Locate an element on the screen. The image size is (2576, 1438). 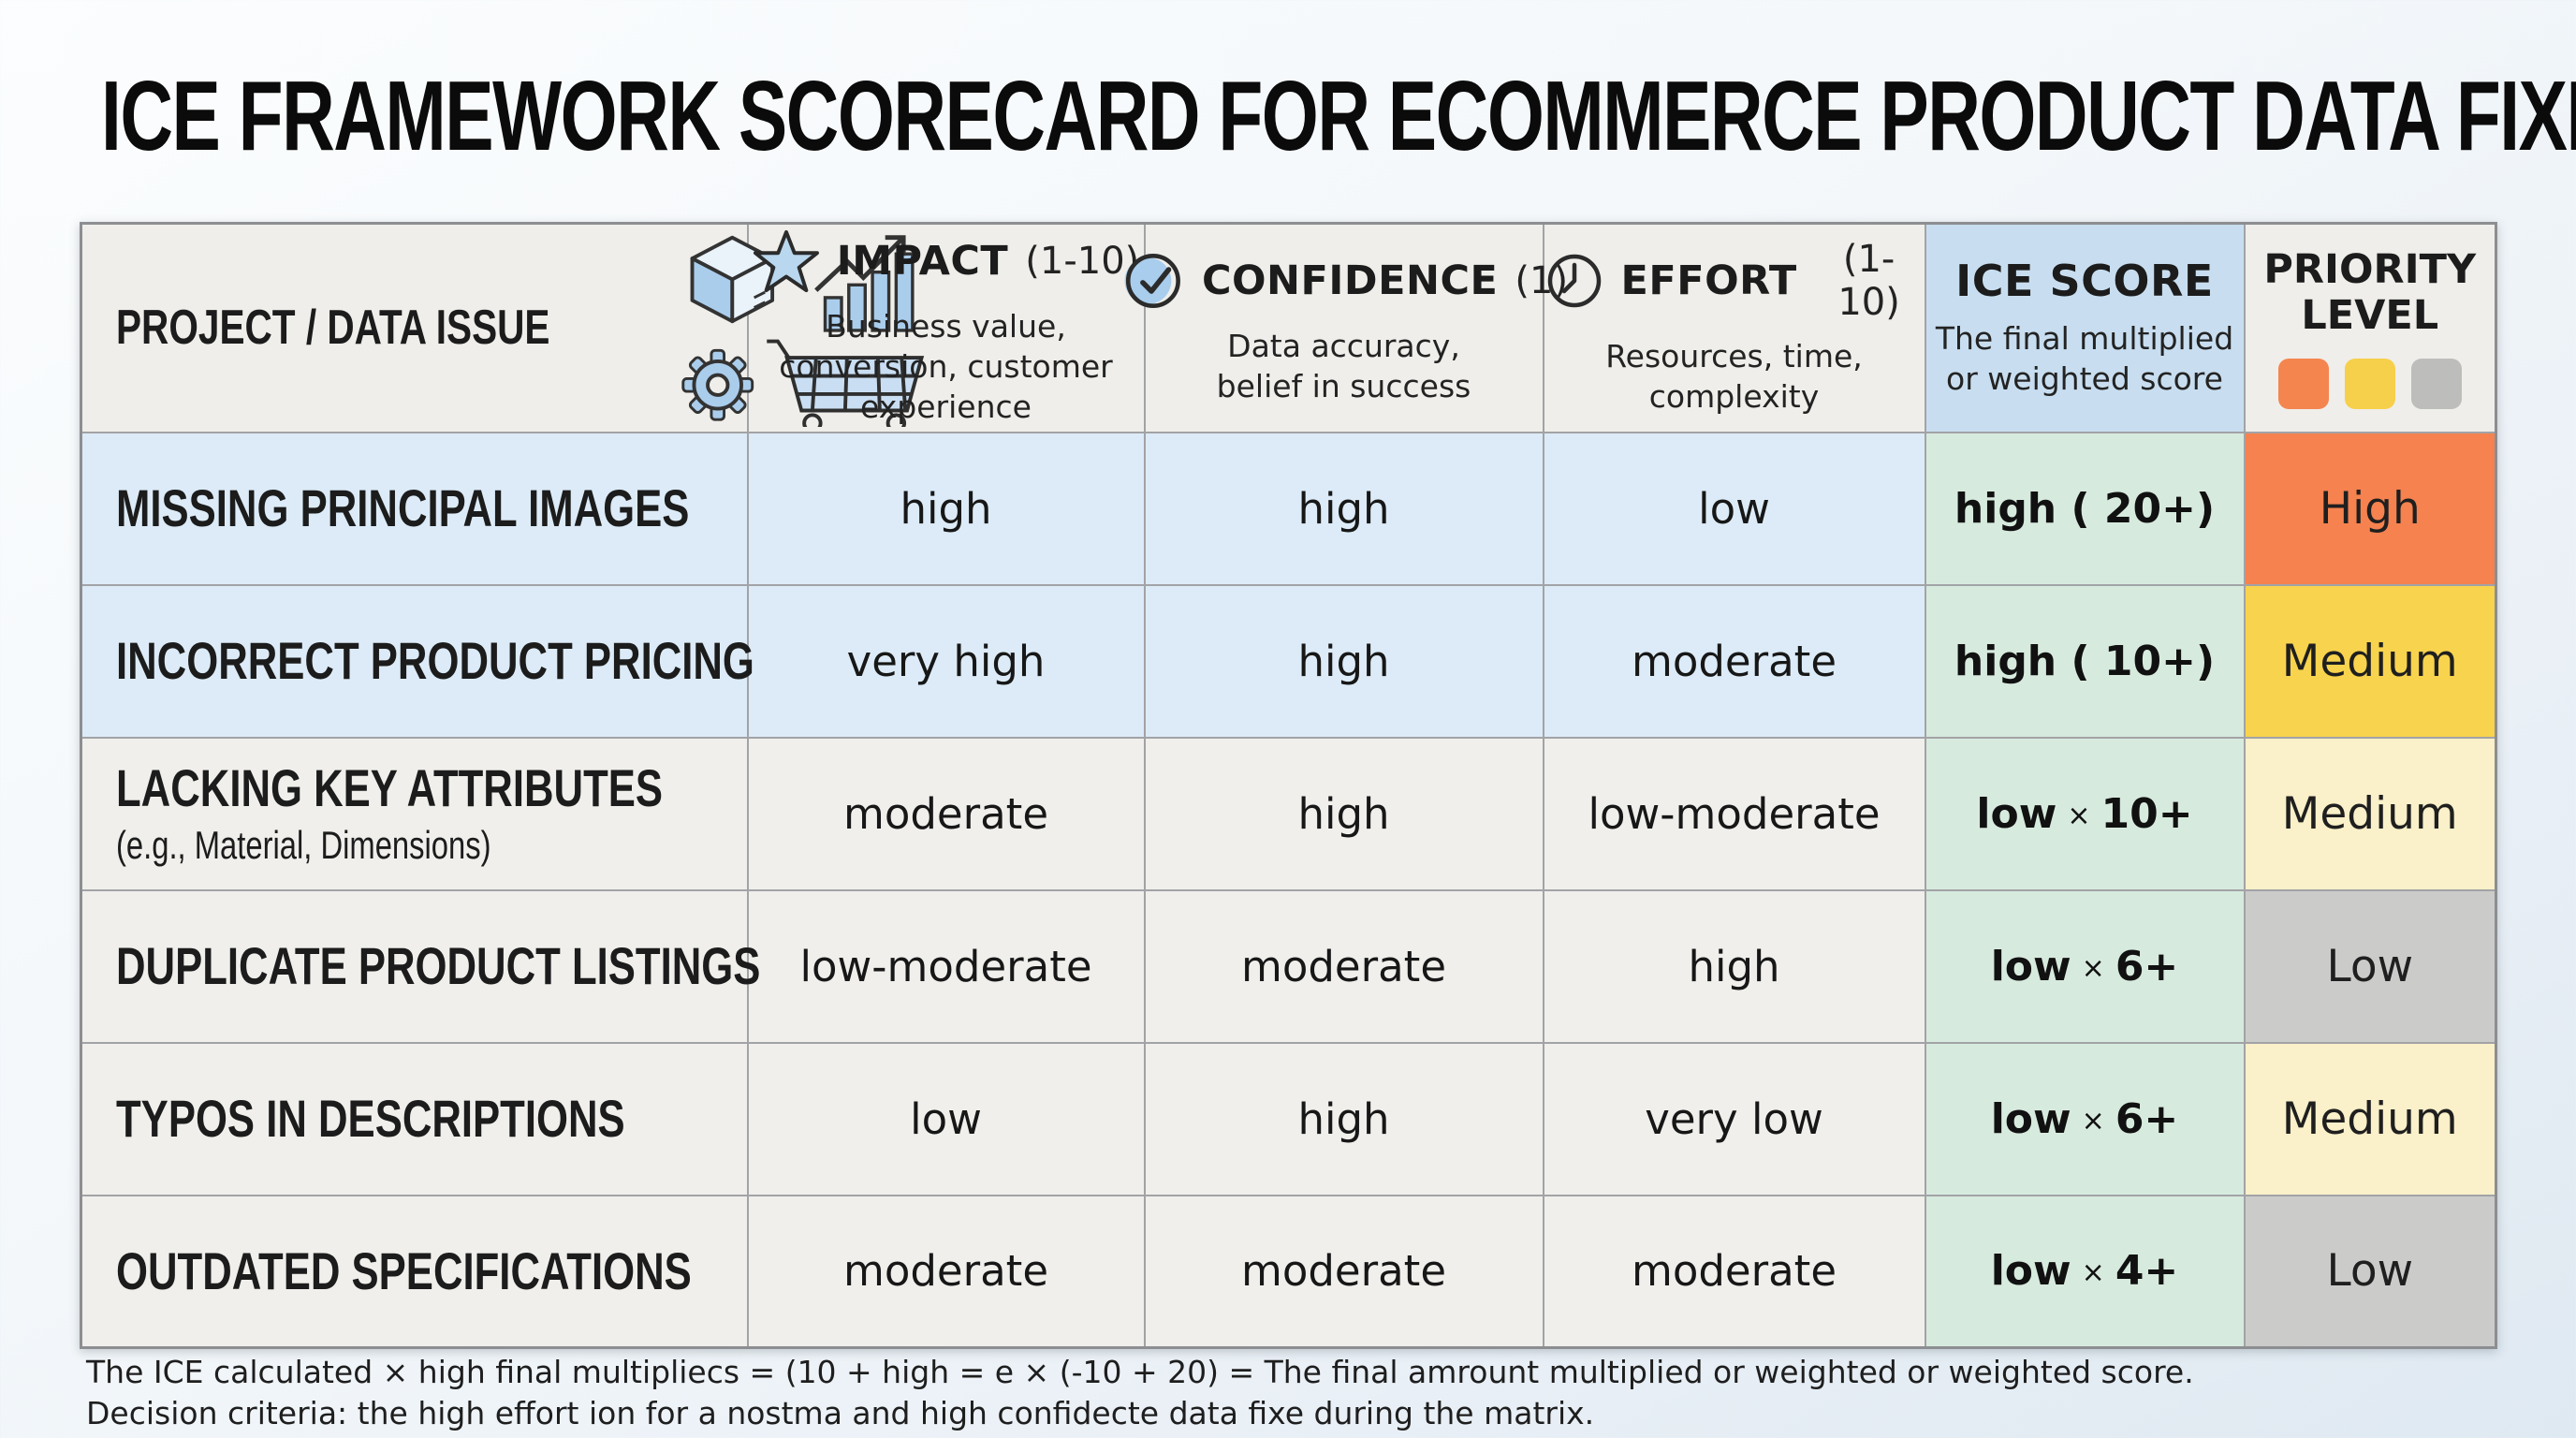
ice-score-label: ICE SCORE is located at coordinates (2084, 281).